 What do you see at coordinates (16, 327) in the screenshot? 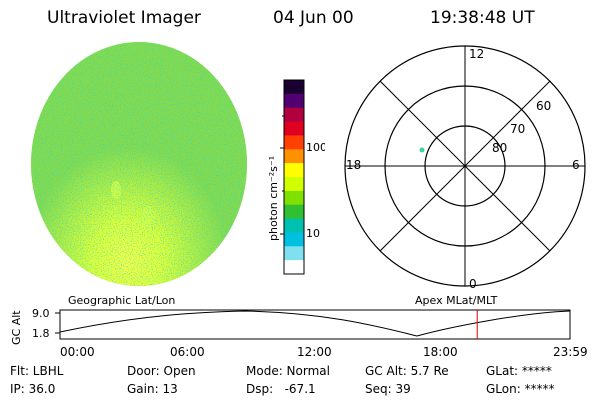
I see `orbit-axis-title: GC Alt` at bounding box center [16, 327].